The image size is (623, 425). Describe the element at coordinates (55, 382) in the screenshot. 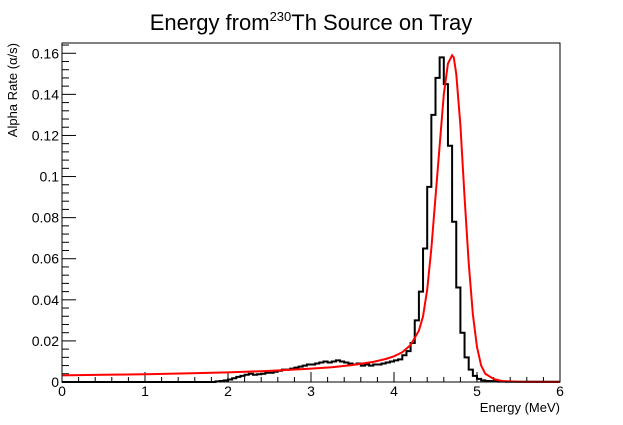

I see `y-tick-label: 0` at that location.